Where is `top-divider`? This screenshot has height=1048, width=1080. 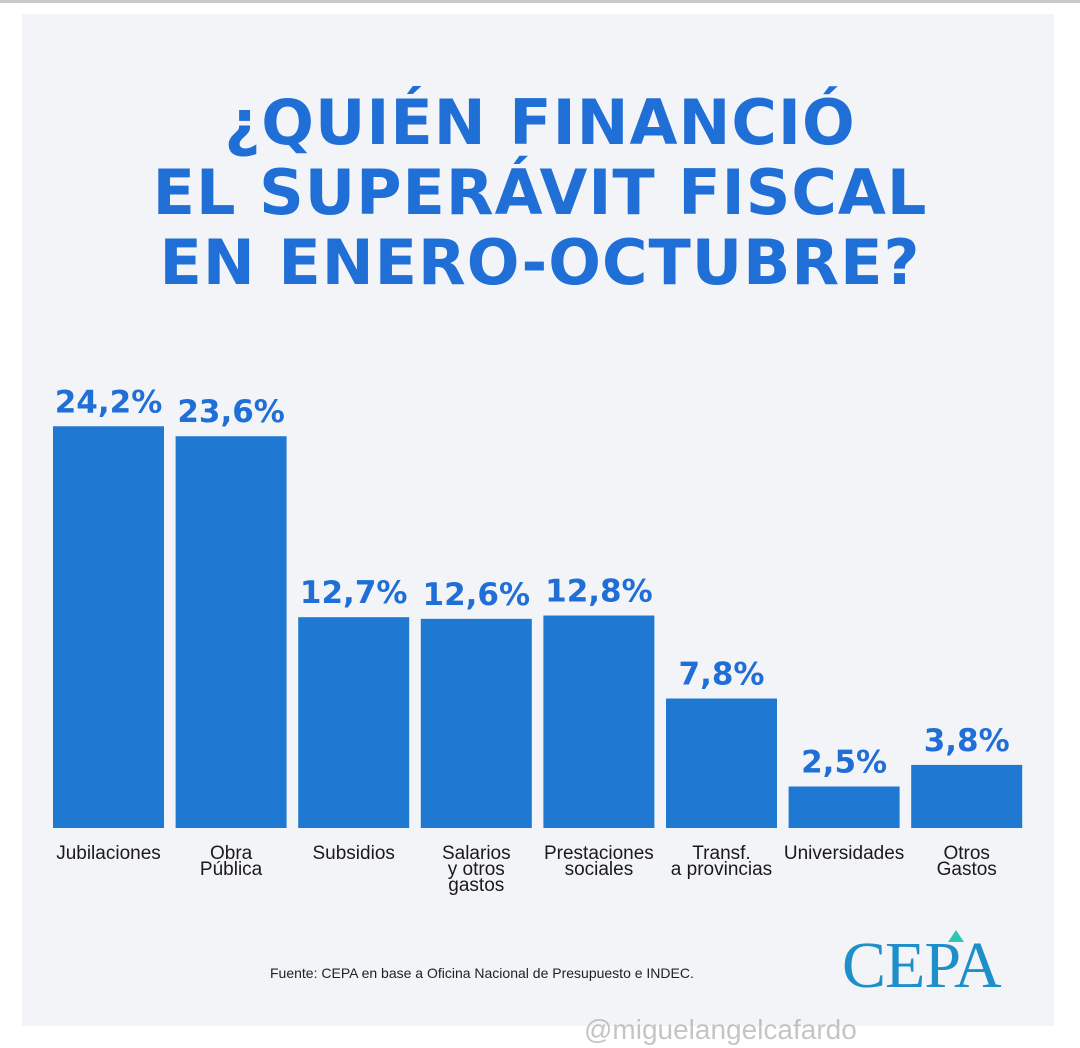
top-divider is located at coordinates (540, 1).